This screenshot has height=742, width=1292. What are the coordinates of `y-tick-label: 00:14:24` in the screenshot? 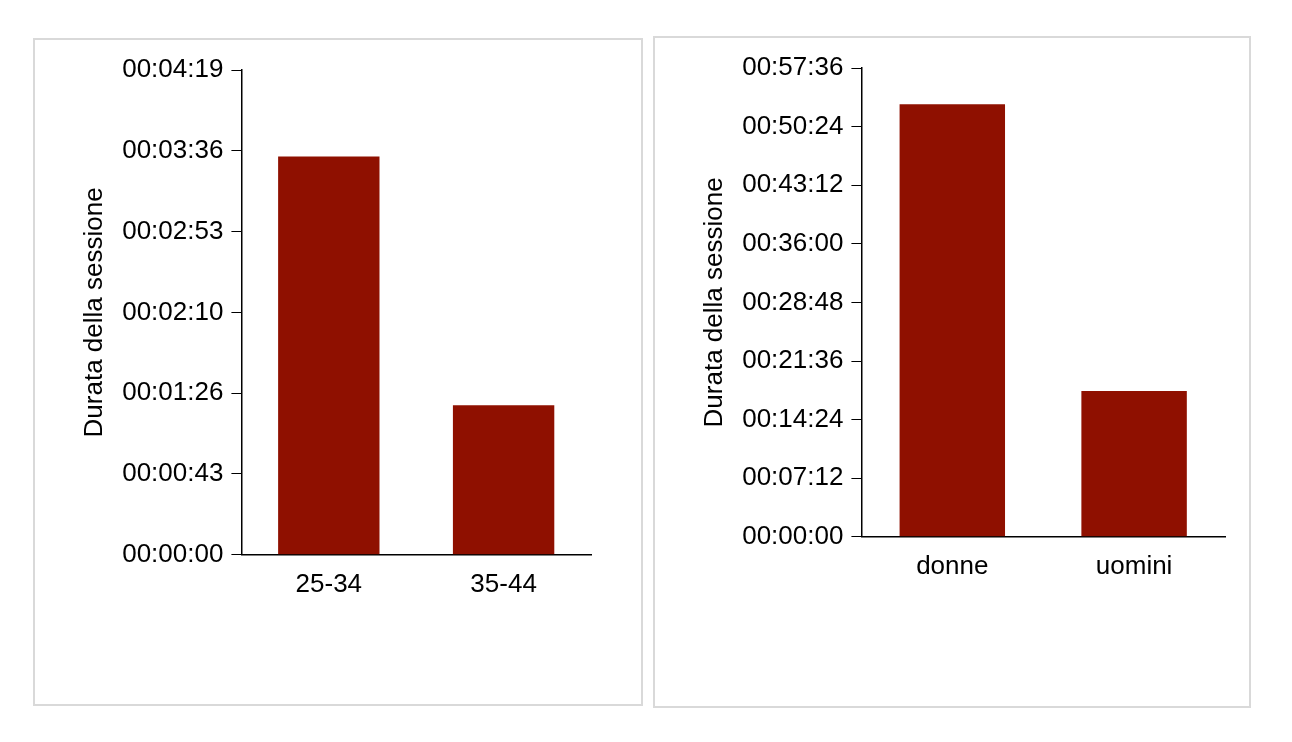 It's located at (793, 417).